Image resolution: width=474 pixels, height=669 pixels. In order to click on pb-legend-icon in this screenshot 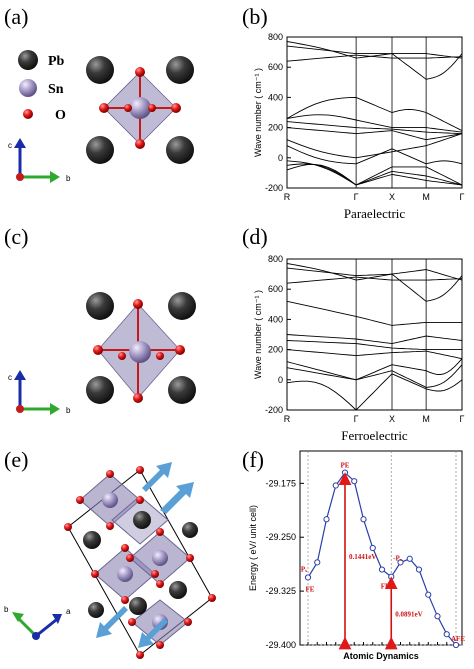, I will do `click(28, 60)`.